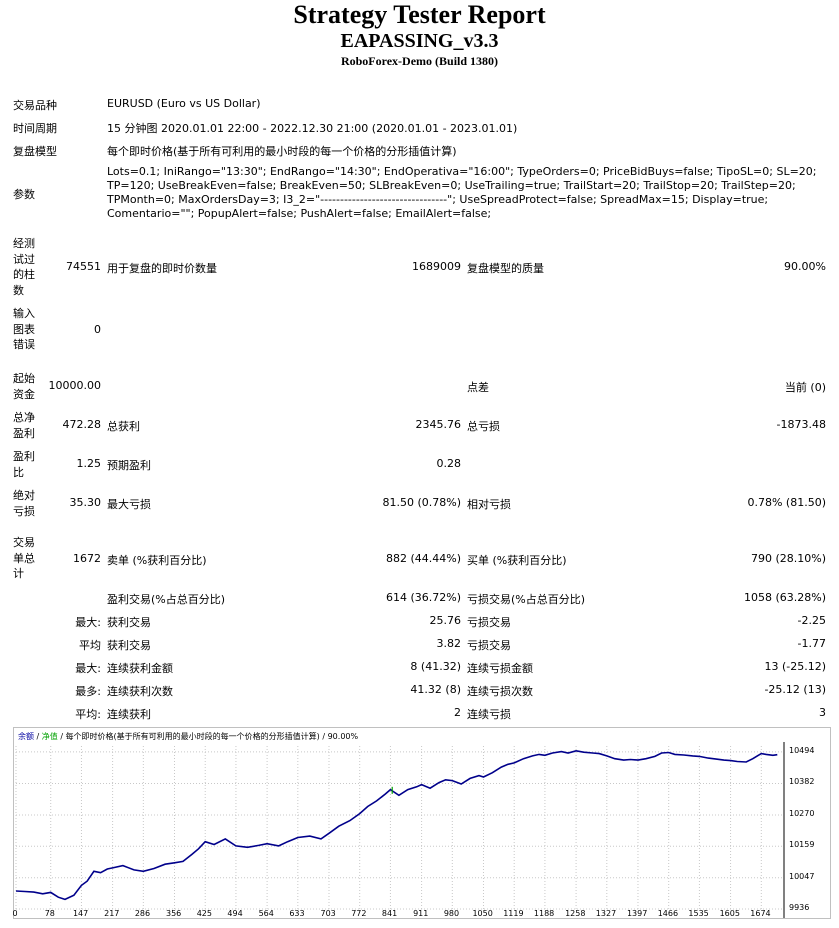 The image size is (839, 928). I want to click on average-consecutive-losses-value: 3, so click(822, 712).